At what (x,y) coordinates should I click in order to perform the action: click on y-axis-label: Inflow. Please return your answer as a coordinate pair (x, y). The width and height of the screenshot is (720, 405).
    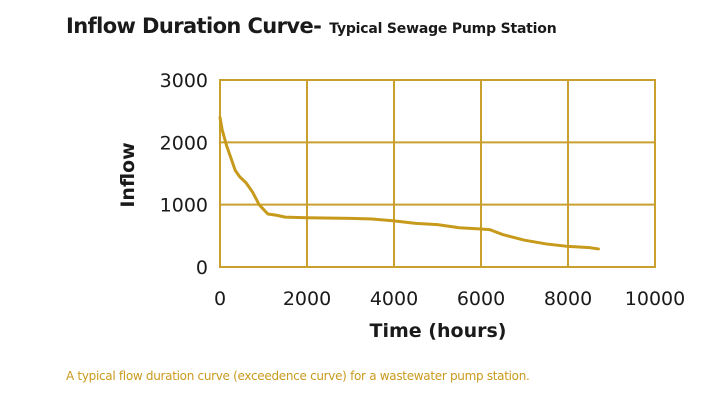
    Looking at the image, I should click on (128, 174).